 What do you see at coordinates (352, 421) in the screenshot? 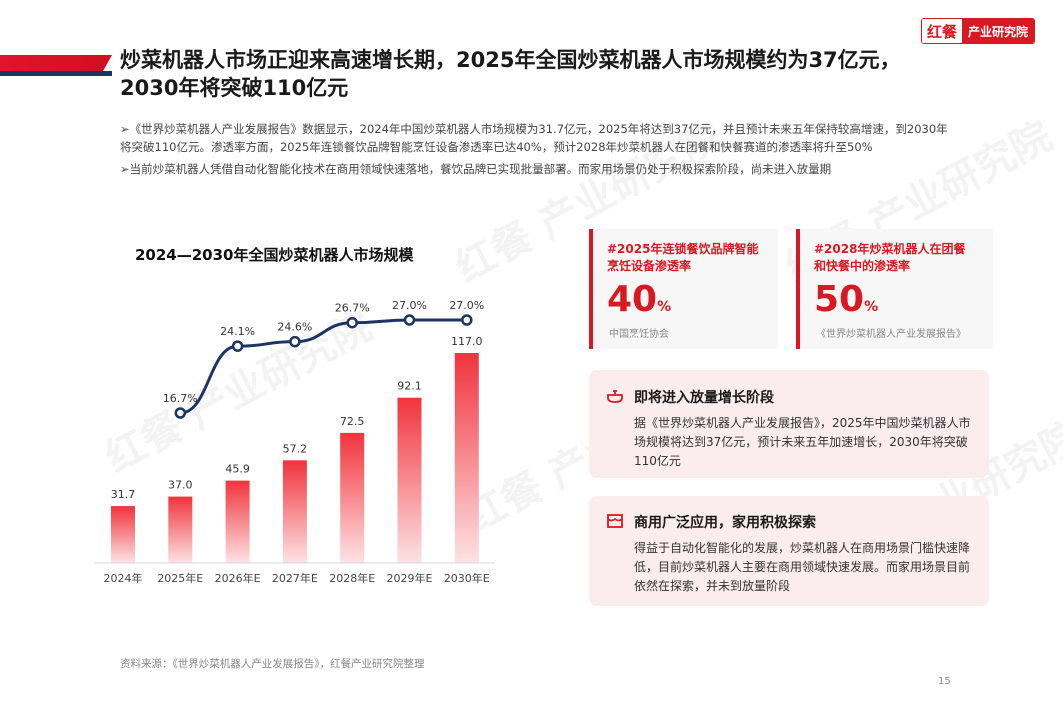
I see `bar-value-label: 72.5` at bounding box center [352, 421].